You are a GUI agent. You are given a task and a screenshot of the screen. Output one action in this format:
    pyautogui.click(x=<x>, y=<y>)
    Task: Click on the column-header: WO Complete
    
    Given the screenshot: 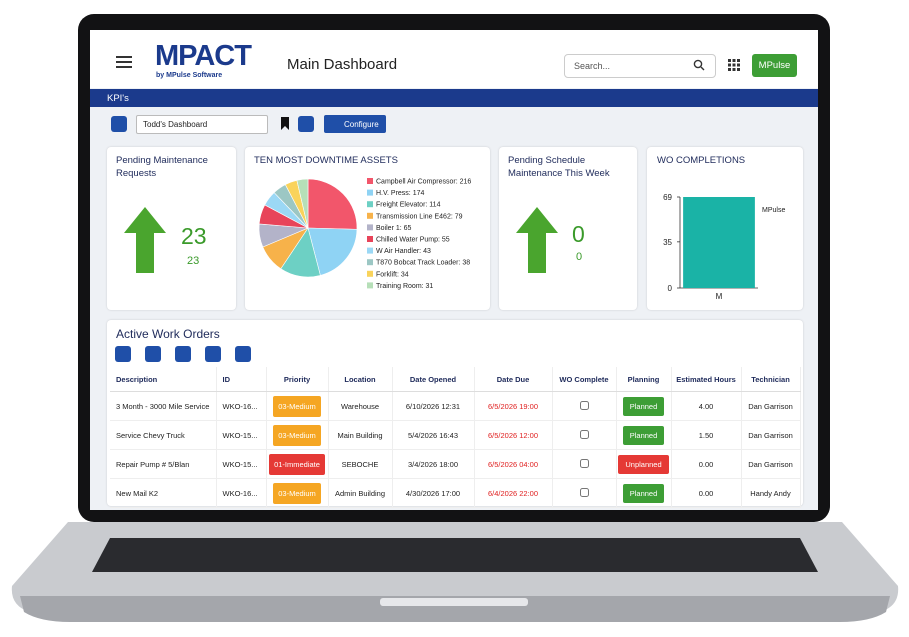 What is the action you would take?
    pyautogui.click(x=584, y=379)
    